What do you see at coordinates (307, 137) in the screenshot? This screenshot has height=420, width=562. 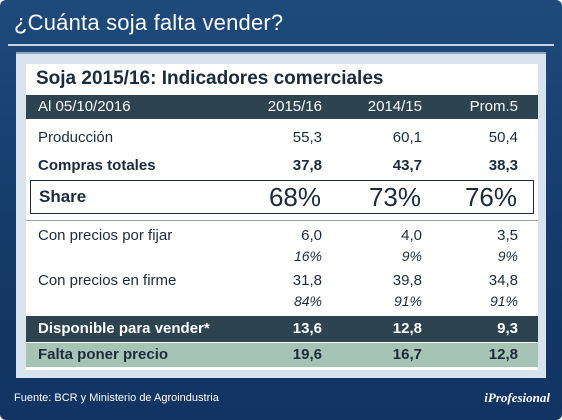 I see `cell-value: 55,3` at bounding box center [307, 137].